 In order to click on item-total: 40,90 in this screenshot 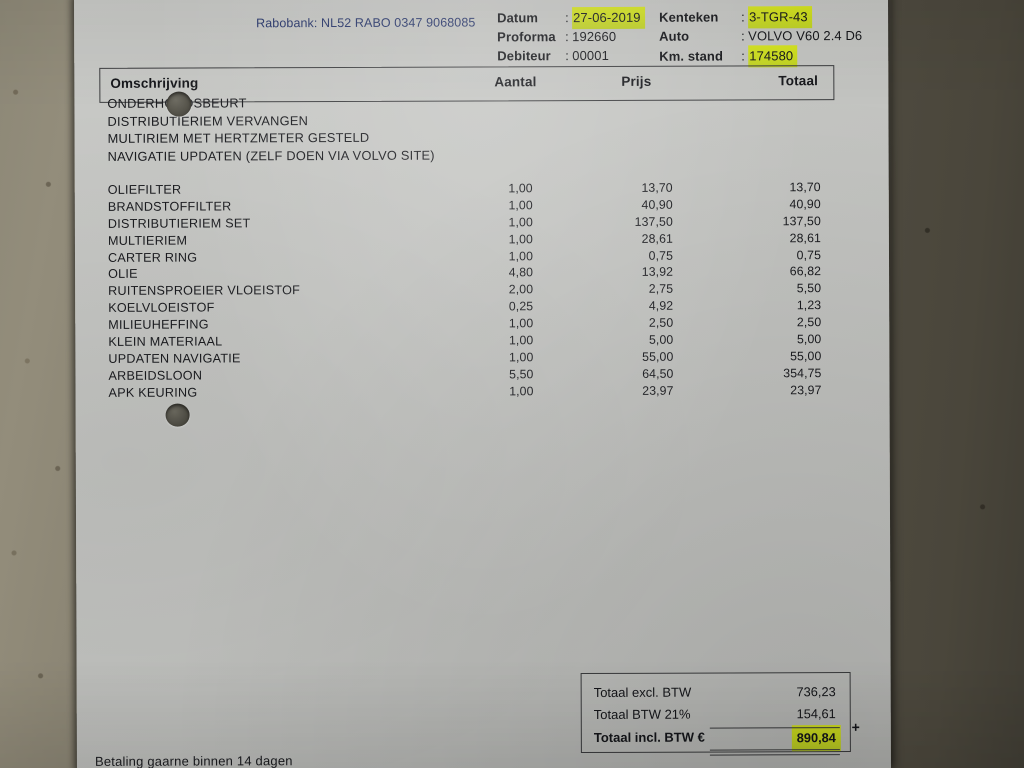, I will do `click(805, 204)`.